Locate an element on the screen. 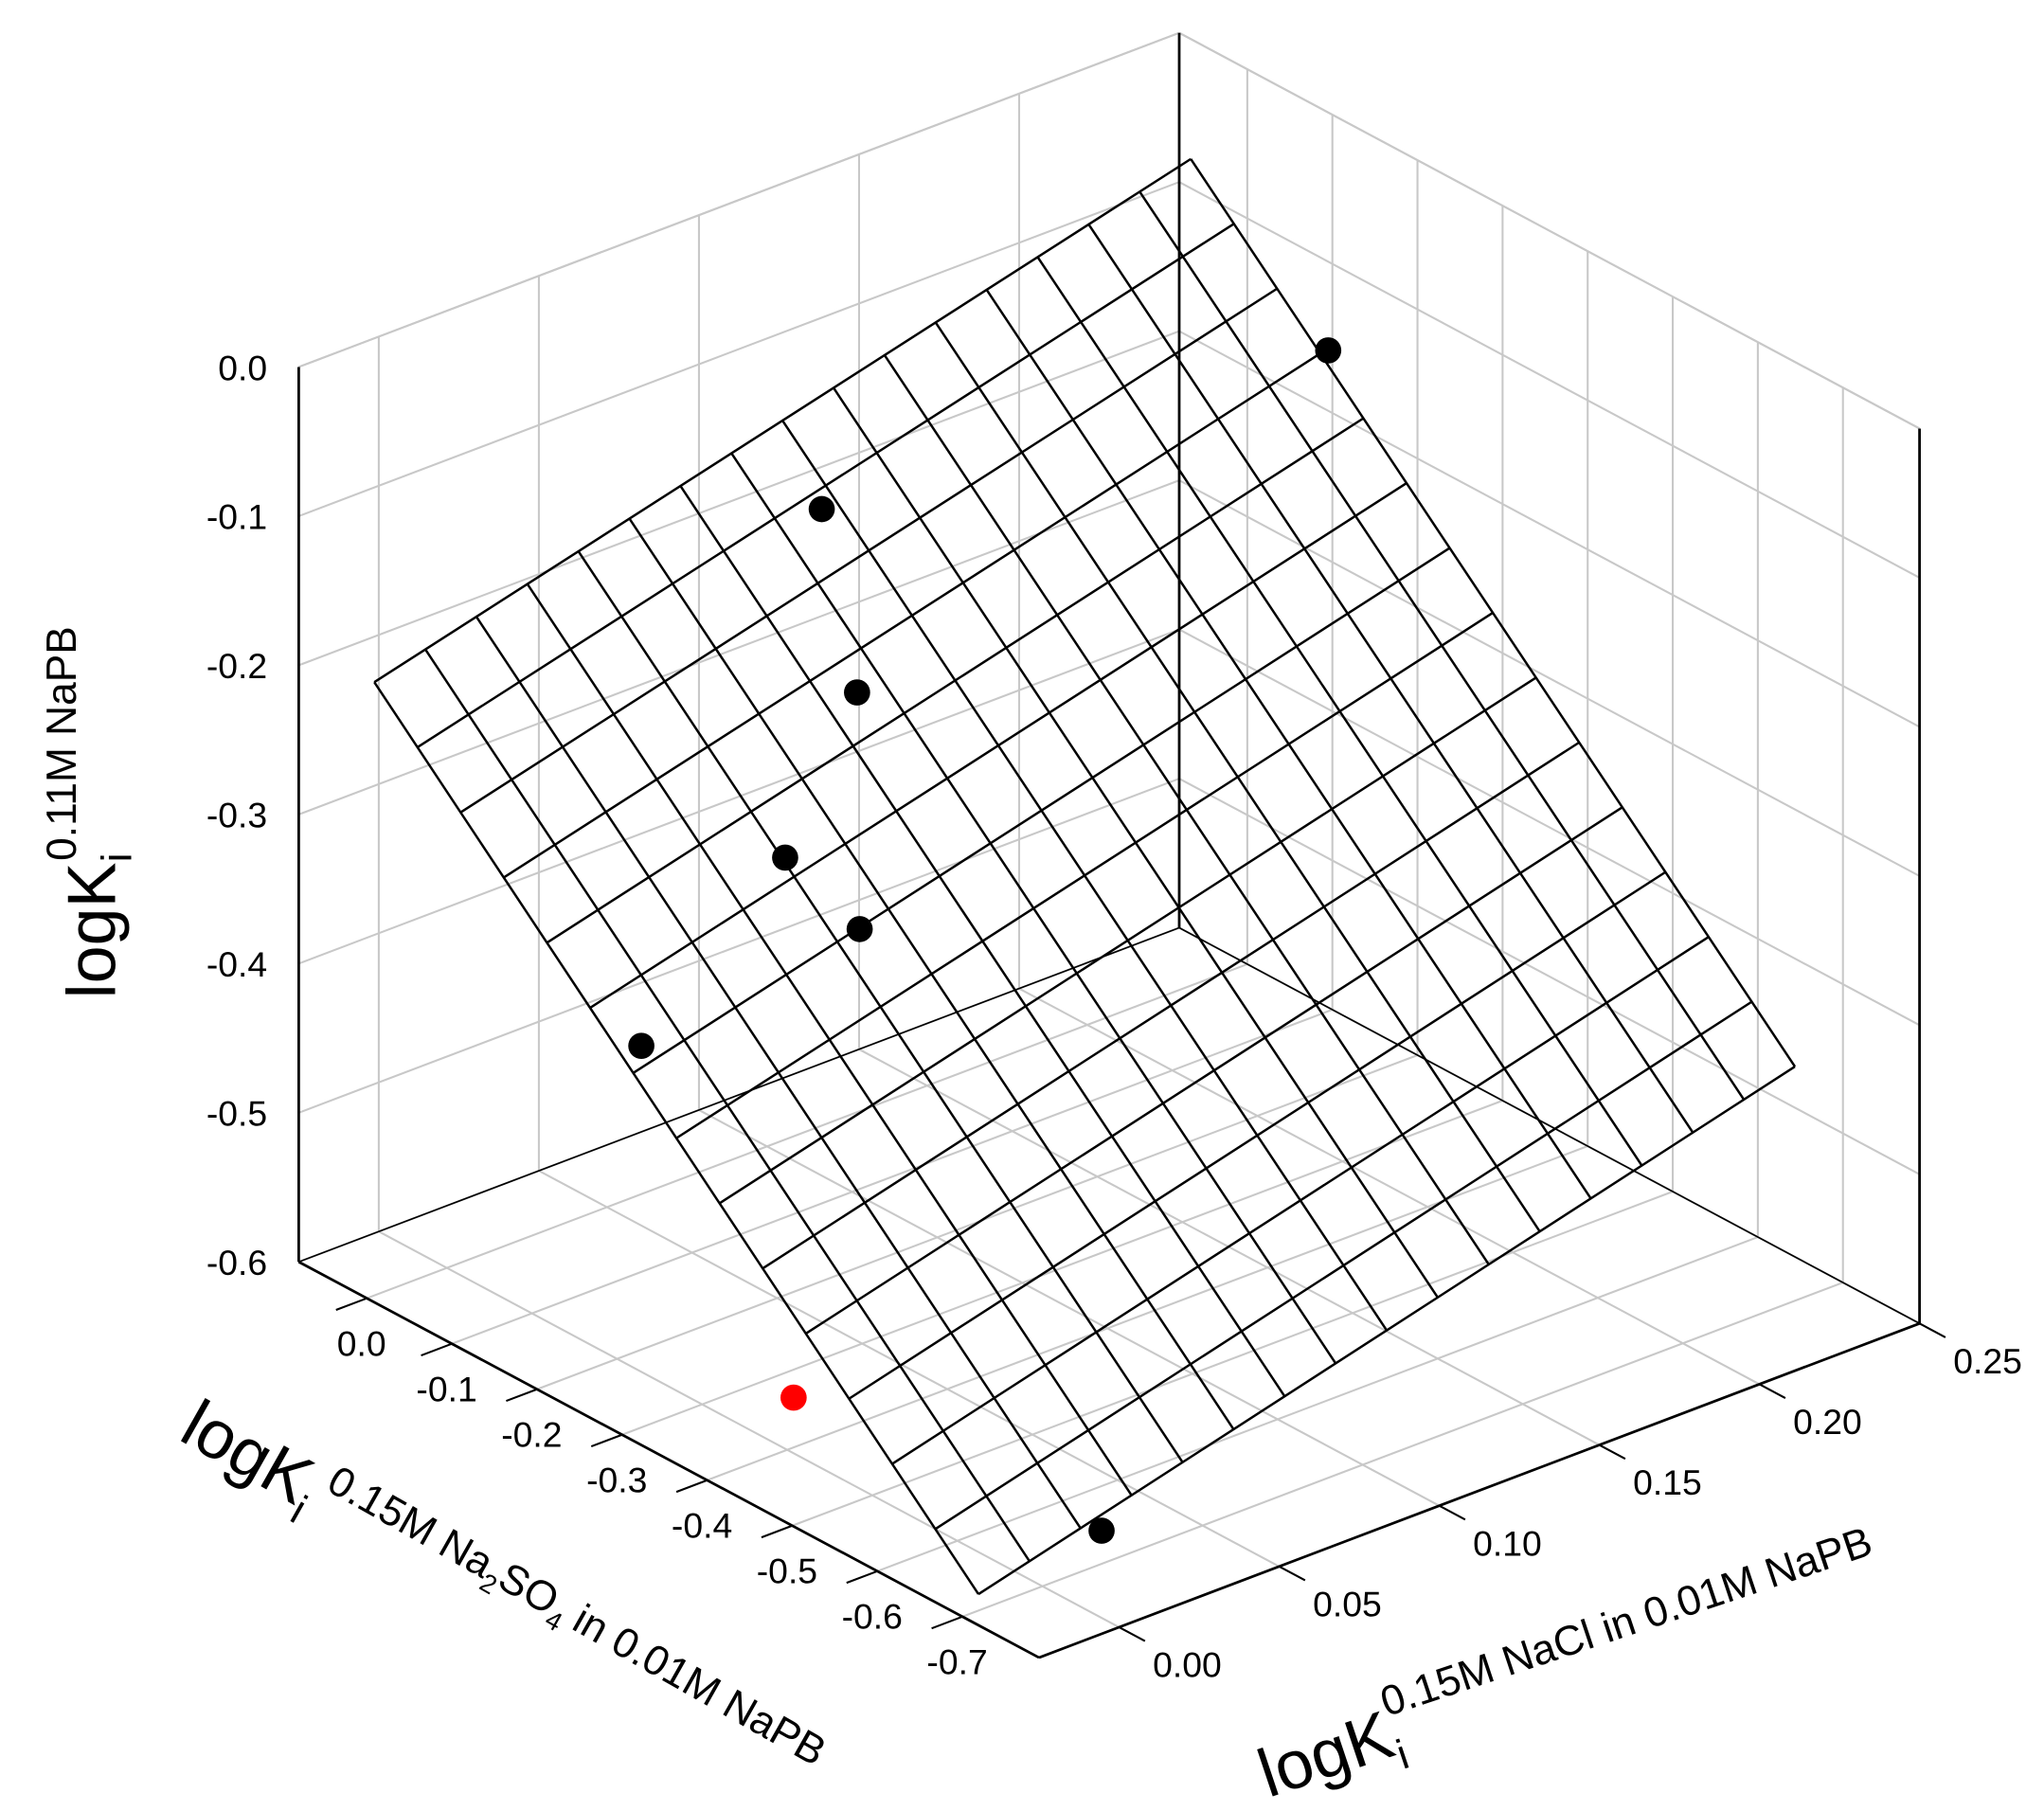 This screenshot has height=1811, width=2044. z-title-sup: 0.11M NaPB is located at coordinates (62, 743).